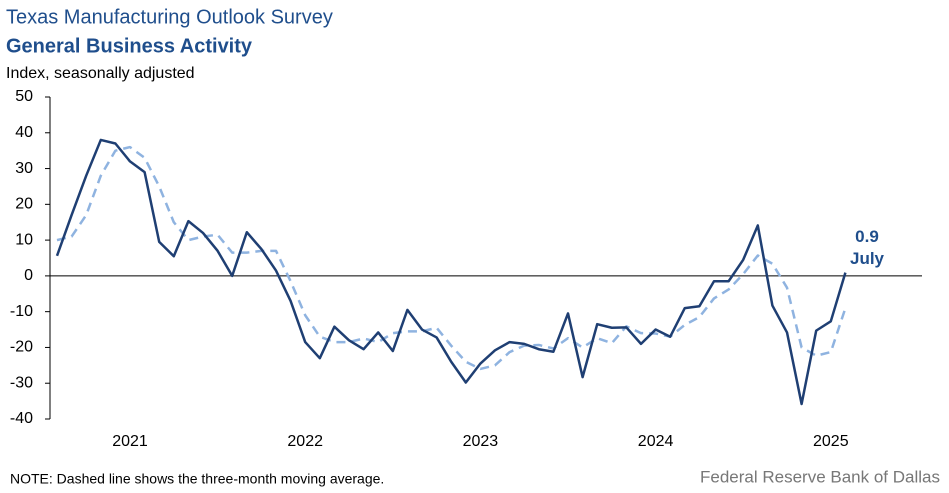  I want to click on y-tick-label: 50, so click(24, 96).